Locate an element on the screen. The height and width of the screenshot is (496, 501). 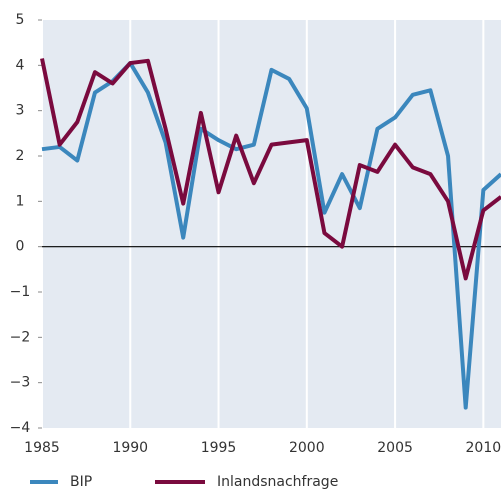
x-tick-label: 1990 is located at coordinates (130, 448).